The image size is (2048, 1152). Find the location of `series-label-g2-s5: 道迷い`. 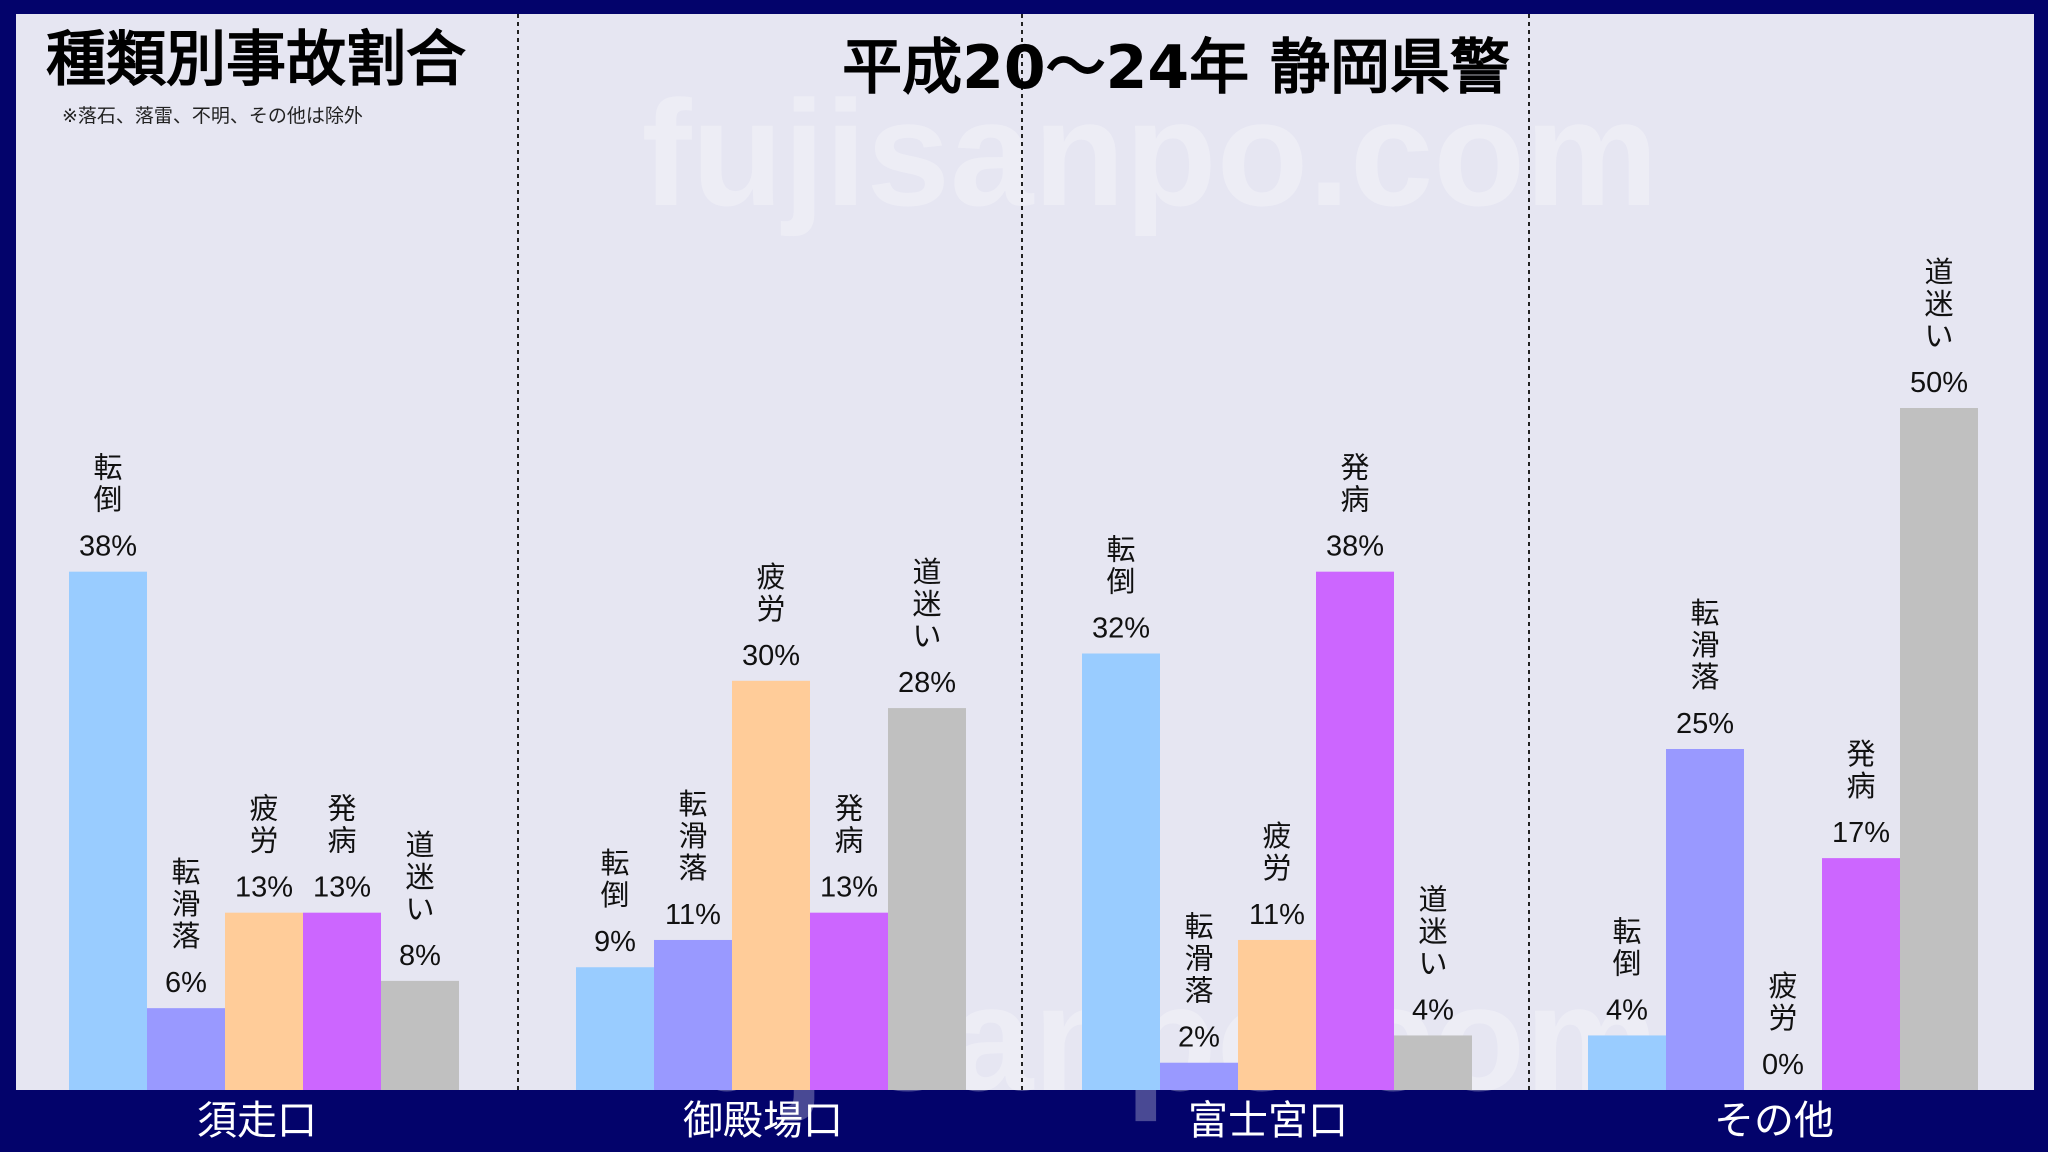

series-label-g2-s5: 道迷い is located at coordinates (926, 604).